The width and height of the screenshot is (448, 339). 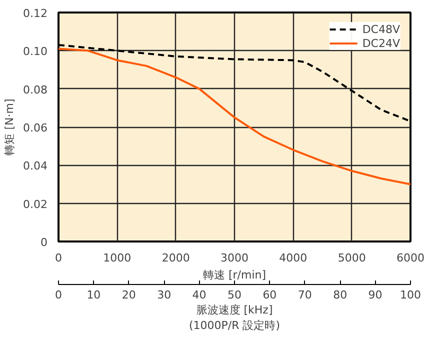 What do you see at coordinates (35, 166) in the screenshot?
I see `y-tick-label: 0.04` at bounding box center [35, 166].